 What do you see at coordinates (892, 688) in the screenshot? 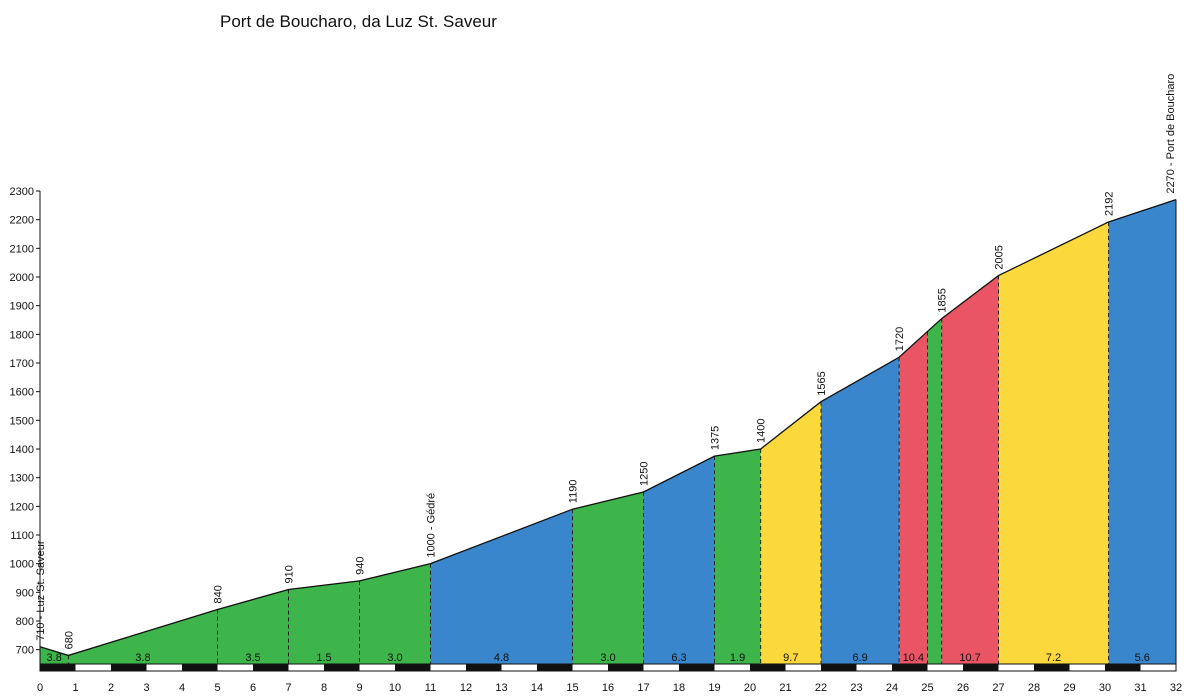
I see `x-tick-label: 24` at bounding box center [892, 688].